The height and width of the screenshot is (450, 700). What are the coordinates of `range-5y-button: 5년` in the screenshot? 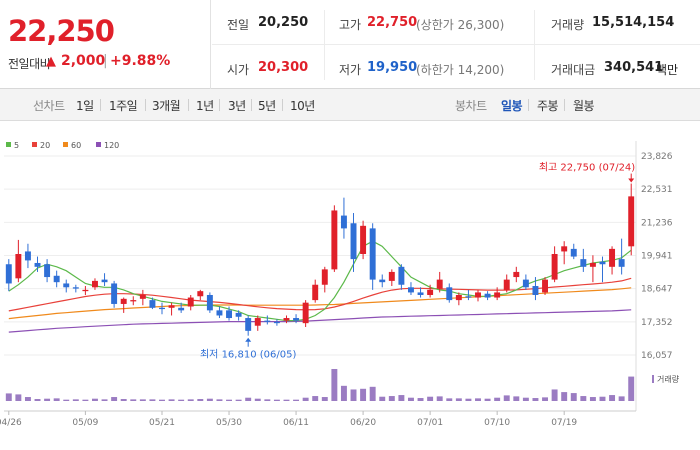 It's located at (267, 106).